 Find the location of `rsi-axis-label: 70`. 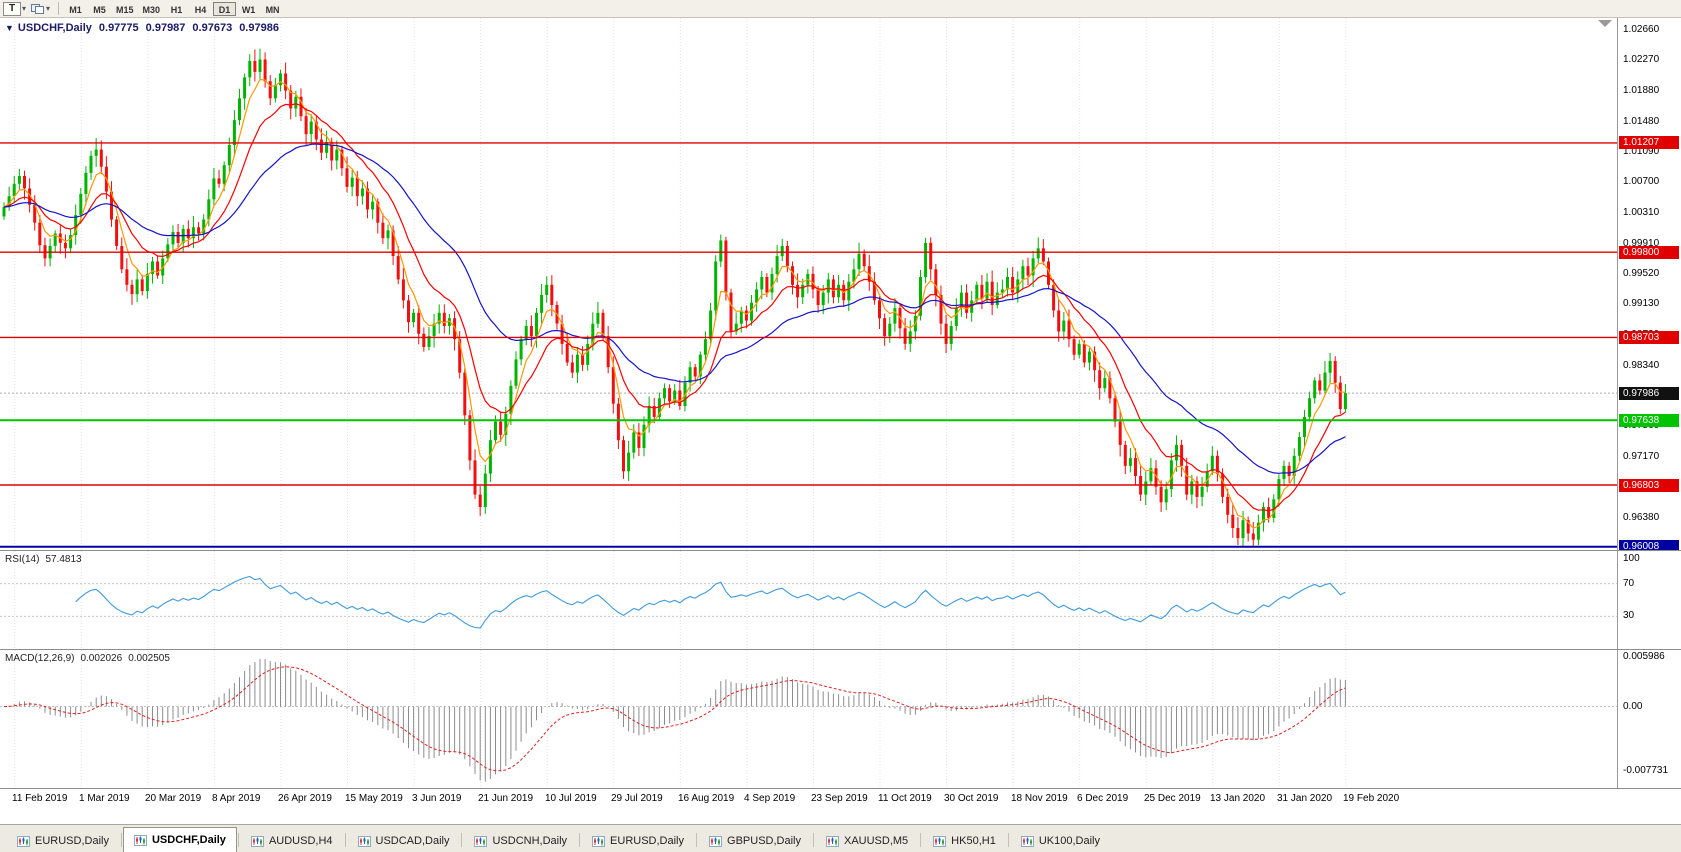

rsi-axis-label: 70 is located at coordinates (1629, 583).